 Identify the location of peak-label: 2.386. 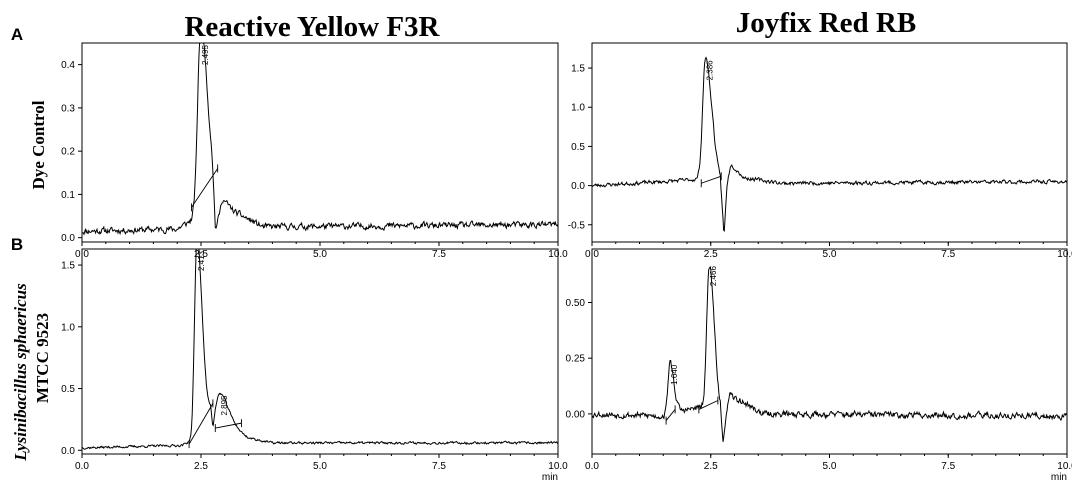
(709, 70).